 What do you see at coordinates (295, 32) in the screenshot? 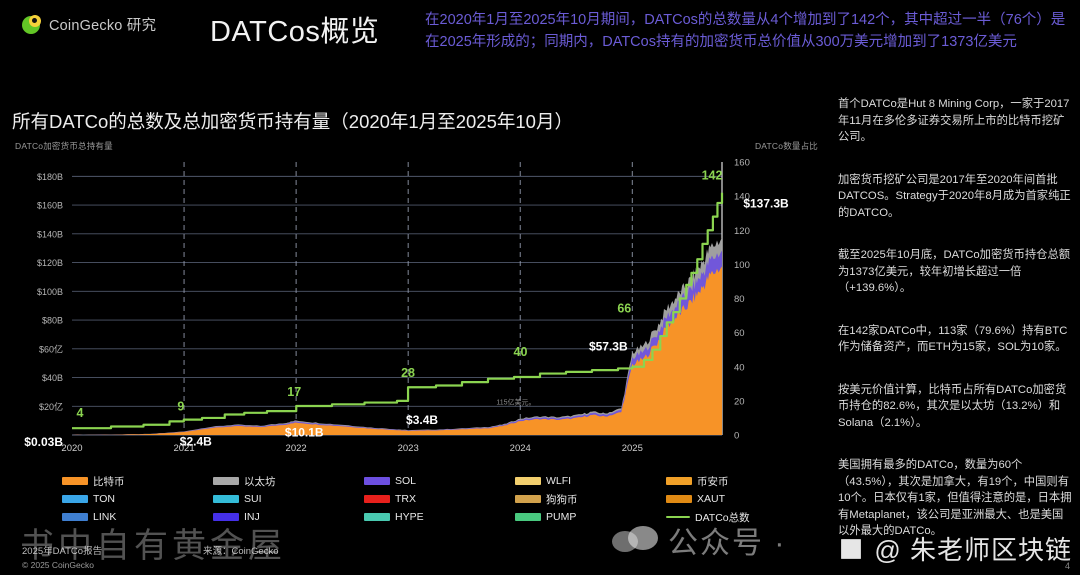
I see `page-title: DATCos概览` at bounding box center [295, 32].